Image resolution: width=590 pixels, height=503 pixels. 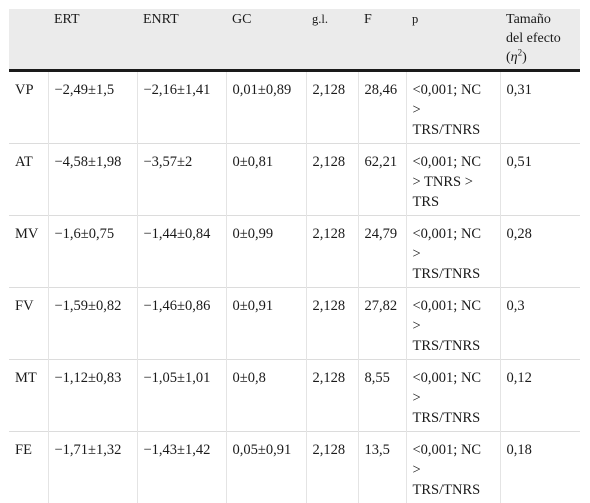 I want to click on cell-enrt: −2,16±1,41, so click(x=181, y=107).